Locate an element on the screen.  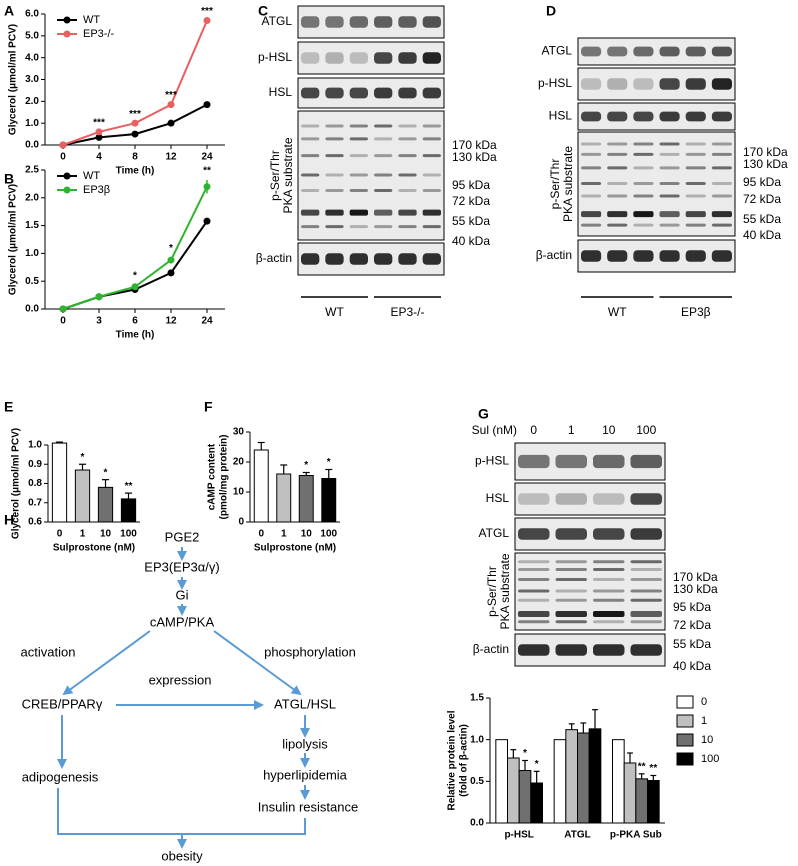
significance: ** is located at coordinates (653, 768).